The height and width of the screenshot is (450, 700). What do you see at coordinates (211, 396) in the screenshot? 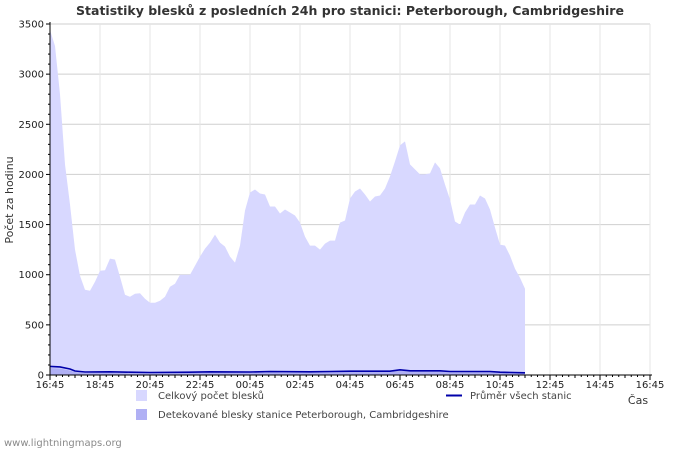
I see `legend-label: Celkový počet blesků` at bounding box center [211, 396].